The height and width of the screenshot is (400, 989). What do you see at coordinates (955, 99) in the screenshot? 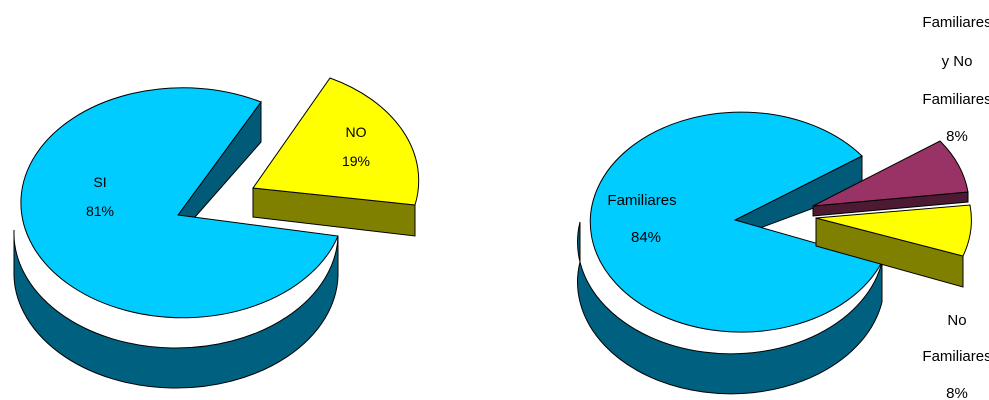
I see `pie2-label-fyn-line3: Familiares` at bounding box center [955, 99].